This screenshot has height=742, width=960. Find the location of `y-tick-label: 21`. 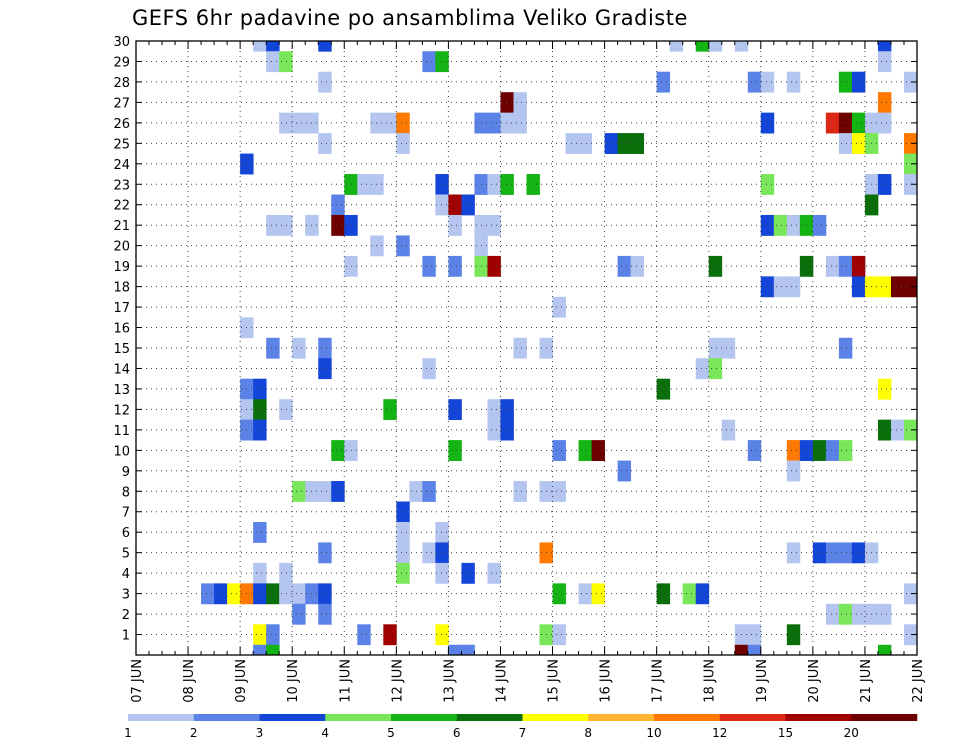

y-tick-label: 21 is located at coordinates (121, 226).